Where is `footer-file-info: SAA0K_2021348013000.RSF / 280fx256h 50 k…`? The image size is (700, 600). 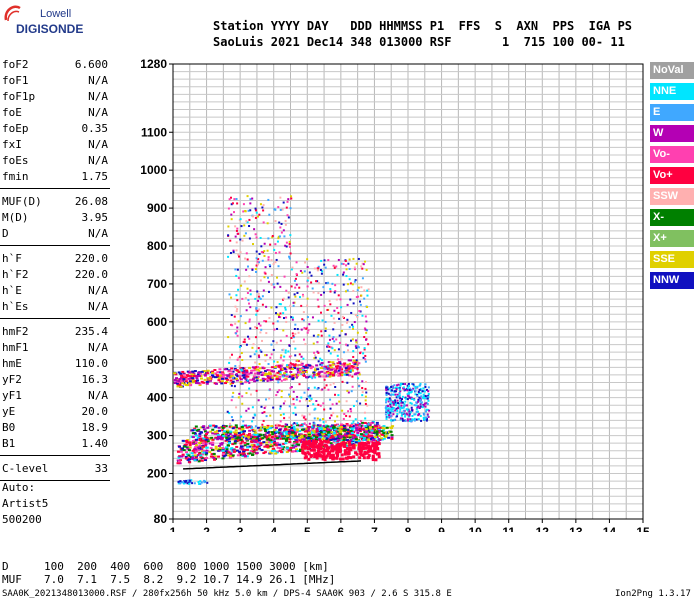
footer-file-info: SAA0K_2021348013000.RSF / 280fx256h 50 k… is located at coordinates (227, 594).